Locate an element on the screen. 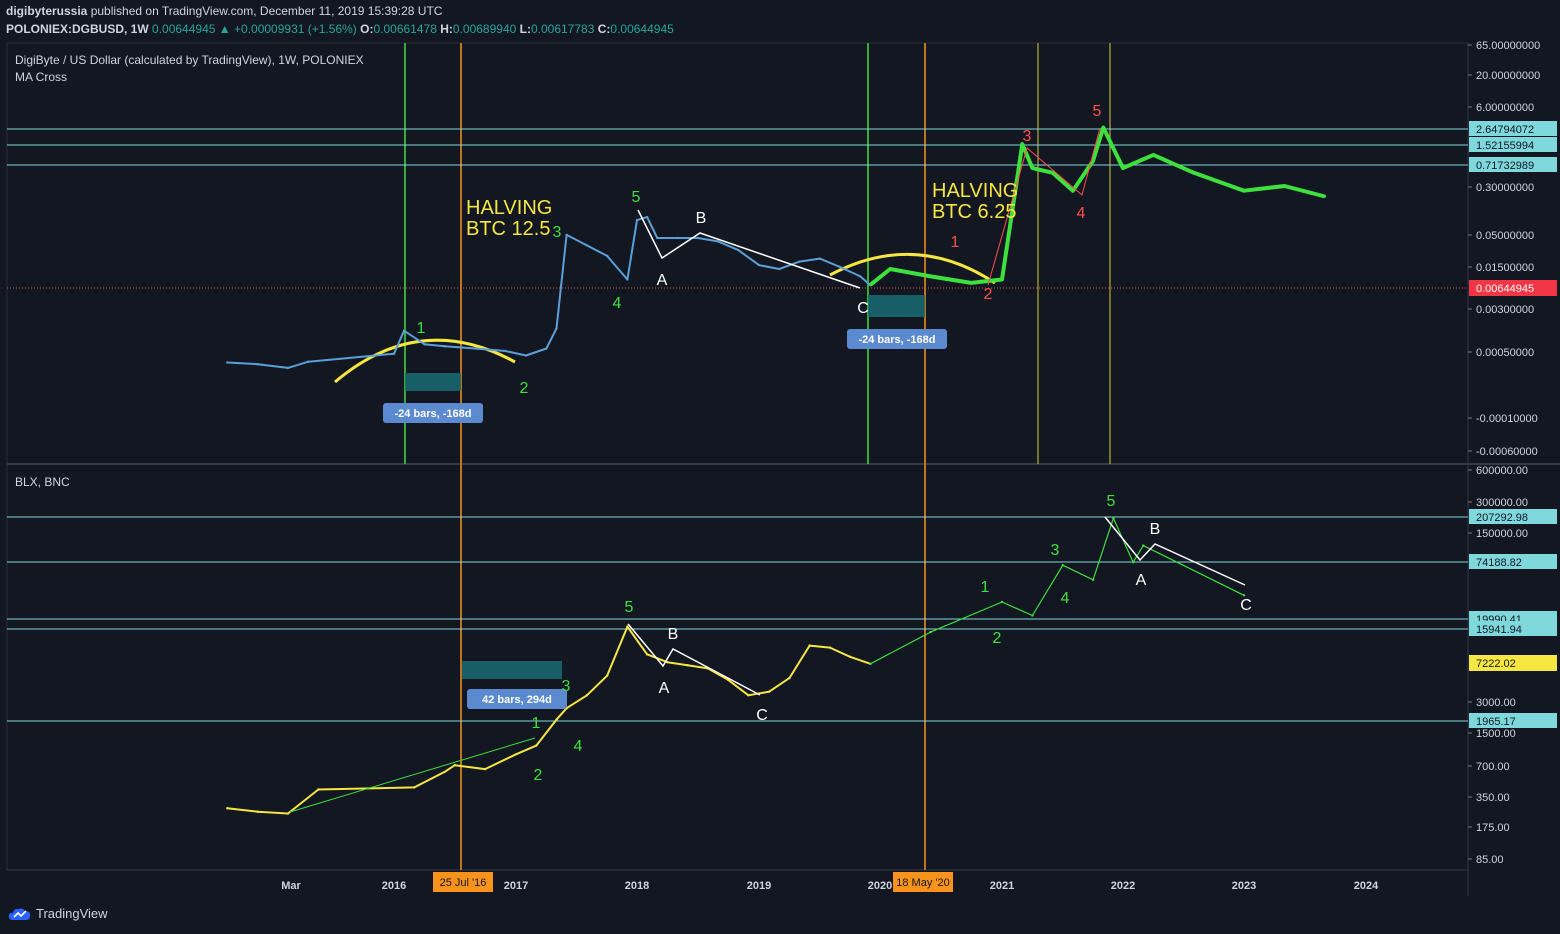 The image size is (1560, 934). halving-label-1: HALVING is located at coordinates (509, 208).